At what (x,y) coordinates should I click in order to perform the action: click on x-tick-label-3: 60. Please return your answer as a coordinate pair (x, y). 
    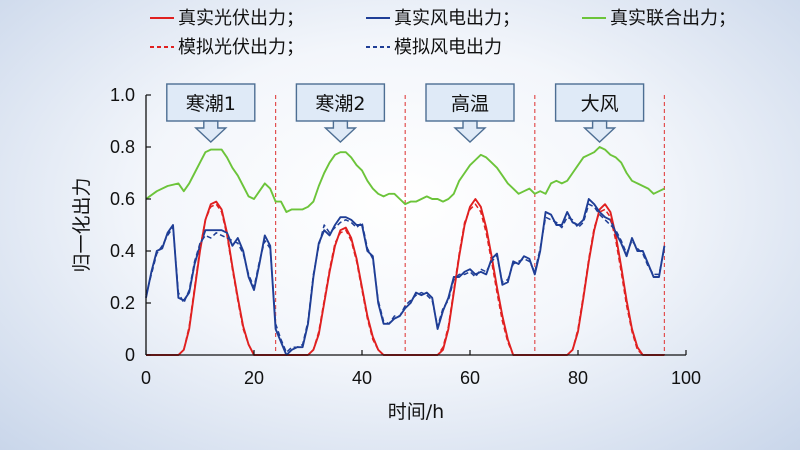
    Looking at the image, I should click on (470, 378).